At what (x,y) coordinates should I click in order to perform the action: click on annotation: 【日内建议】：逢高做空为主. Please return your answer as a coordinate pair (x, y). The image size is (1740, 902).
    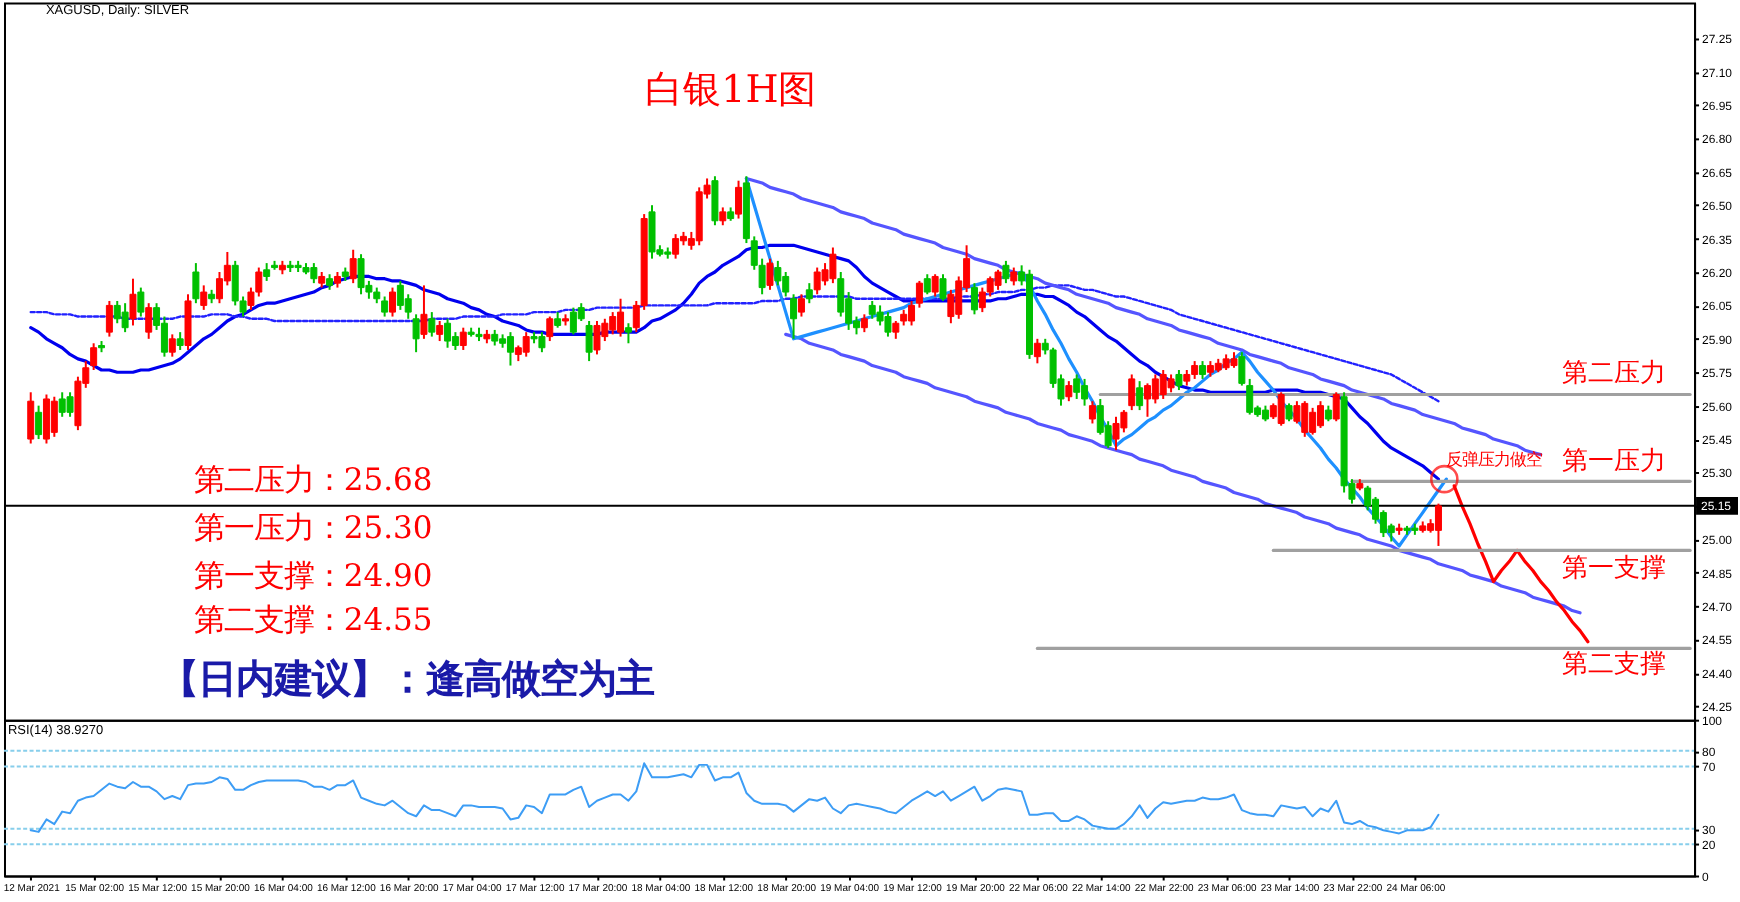
    Looking at the image, I should click on (406, 678).